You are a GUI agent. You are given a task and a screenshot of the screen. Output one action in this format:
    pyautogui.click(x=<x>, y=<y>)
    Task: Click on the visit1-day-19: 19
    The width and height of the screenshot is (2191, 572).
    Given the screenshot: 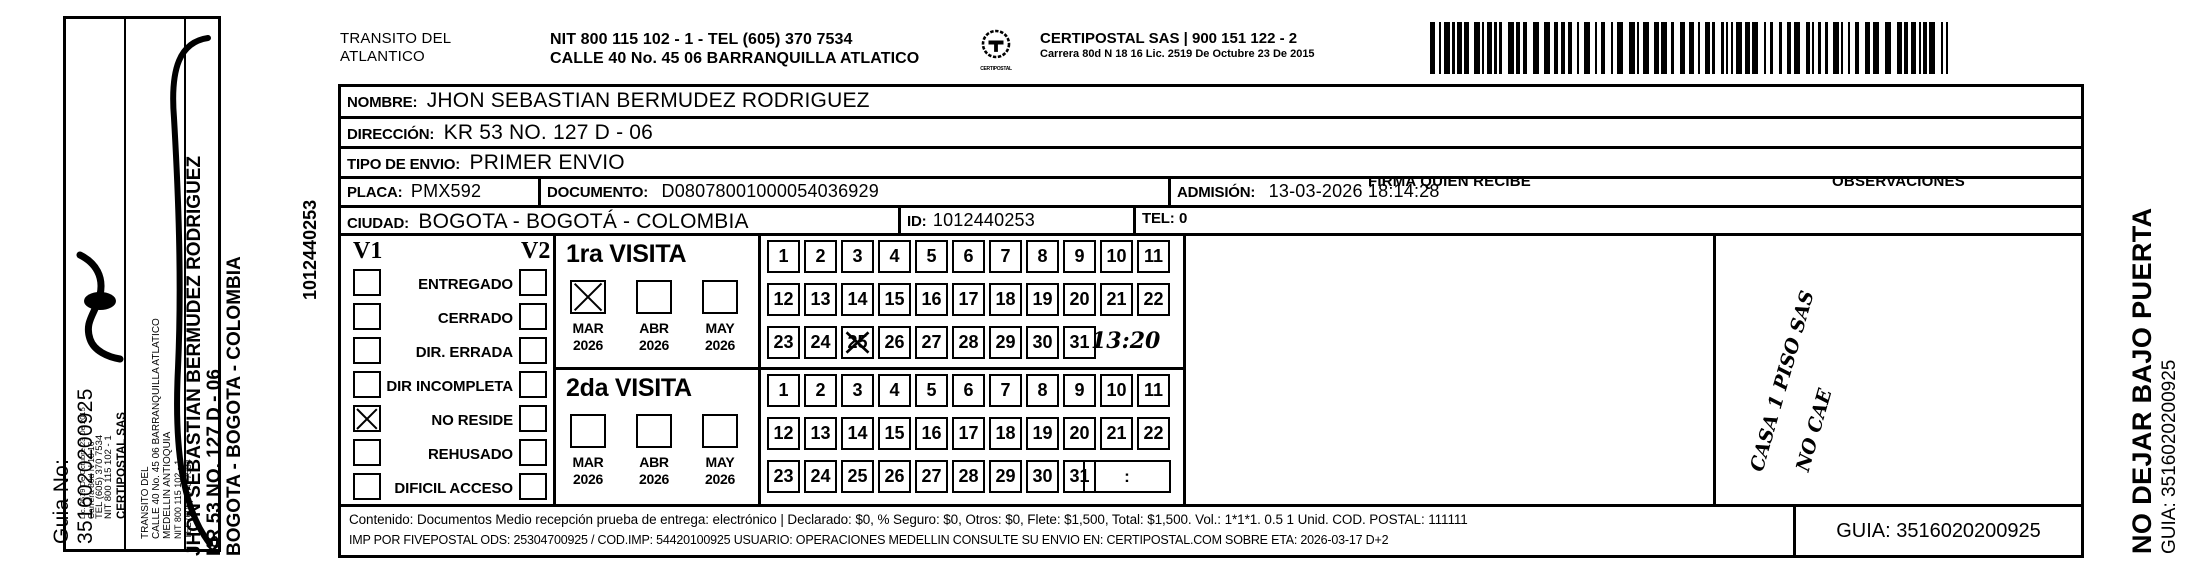 What is the action you would take?
    pyautogui.click(x=1042, y=299)
    